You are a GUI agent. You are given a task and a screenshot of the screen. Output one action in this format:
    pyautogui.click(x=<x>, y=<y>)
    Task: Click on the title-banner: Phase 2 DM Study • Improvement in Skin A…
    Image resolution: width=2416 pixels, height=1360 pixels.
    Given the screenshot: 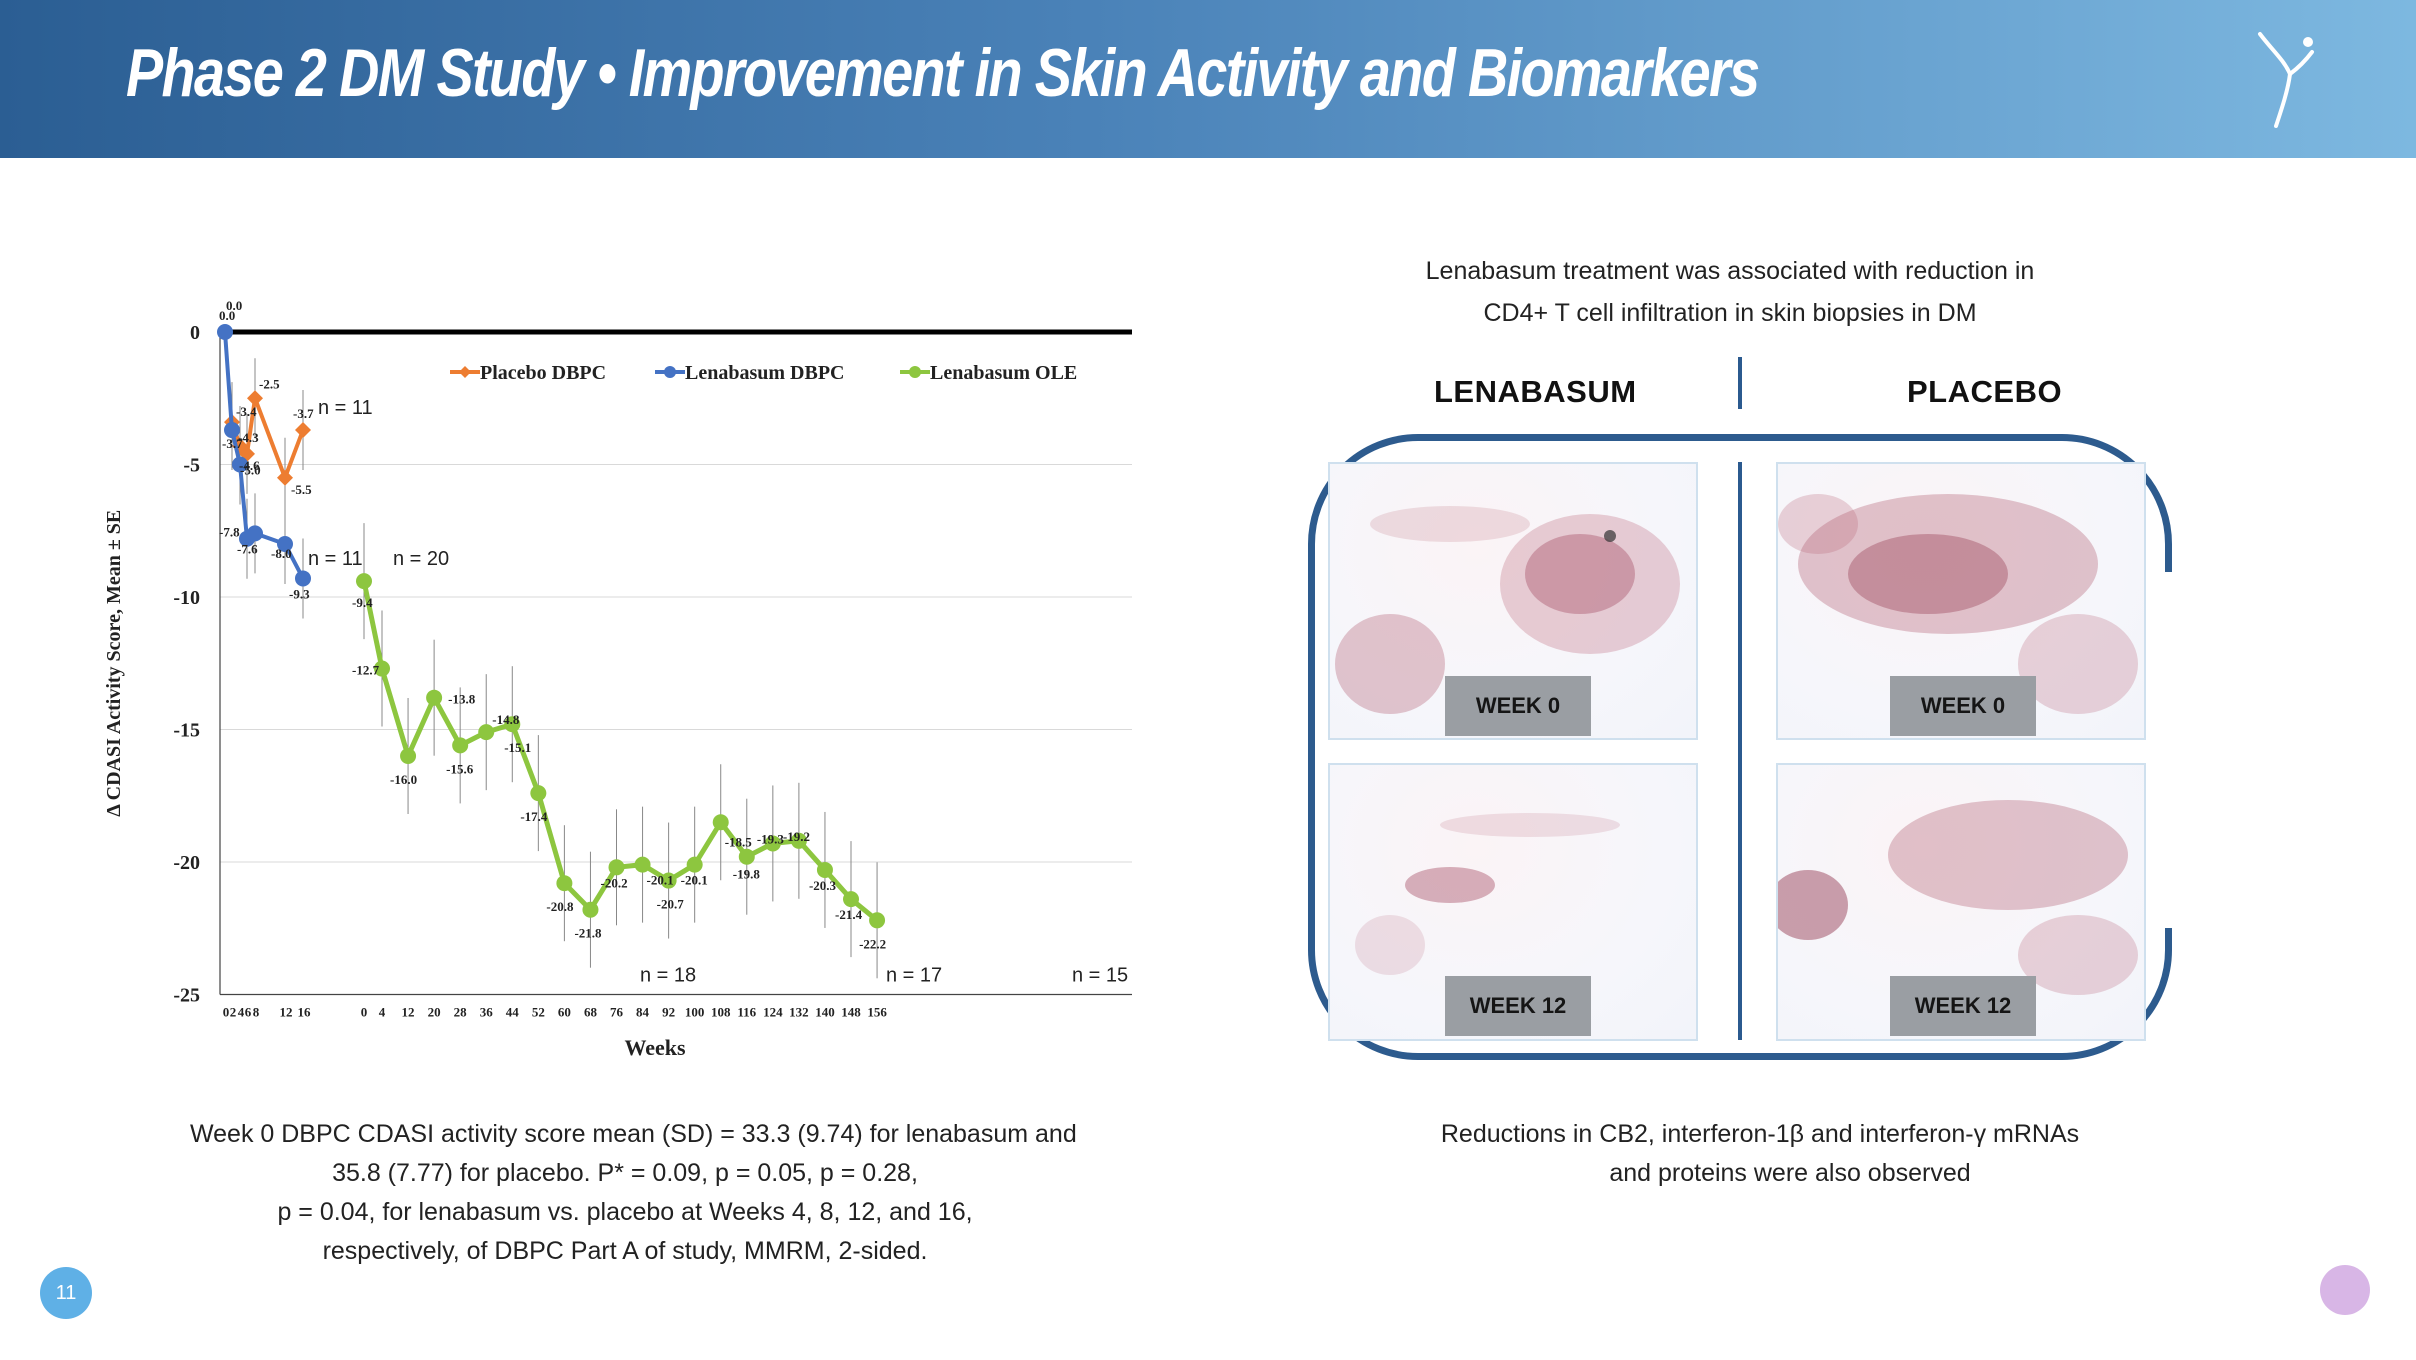 What is the action you would take?
    pyautogui.click(x=1208, y=79)
    